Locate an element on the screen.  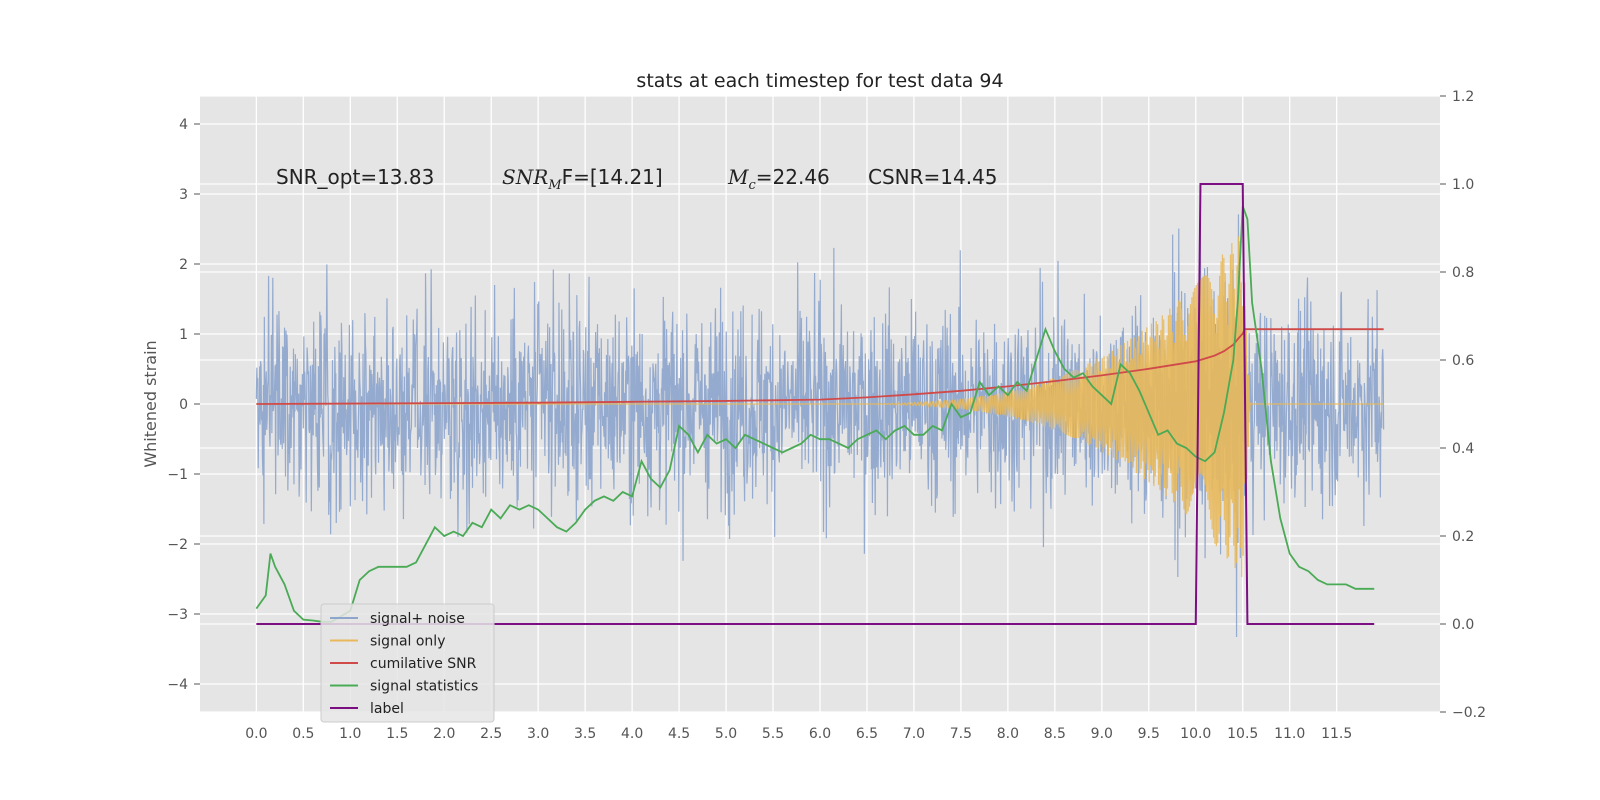
y-right-tick-label: −0.2 is located at coordinates (1469, 713).